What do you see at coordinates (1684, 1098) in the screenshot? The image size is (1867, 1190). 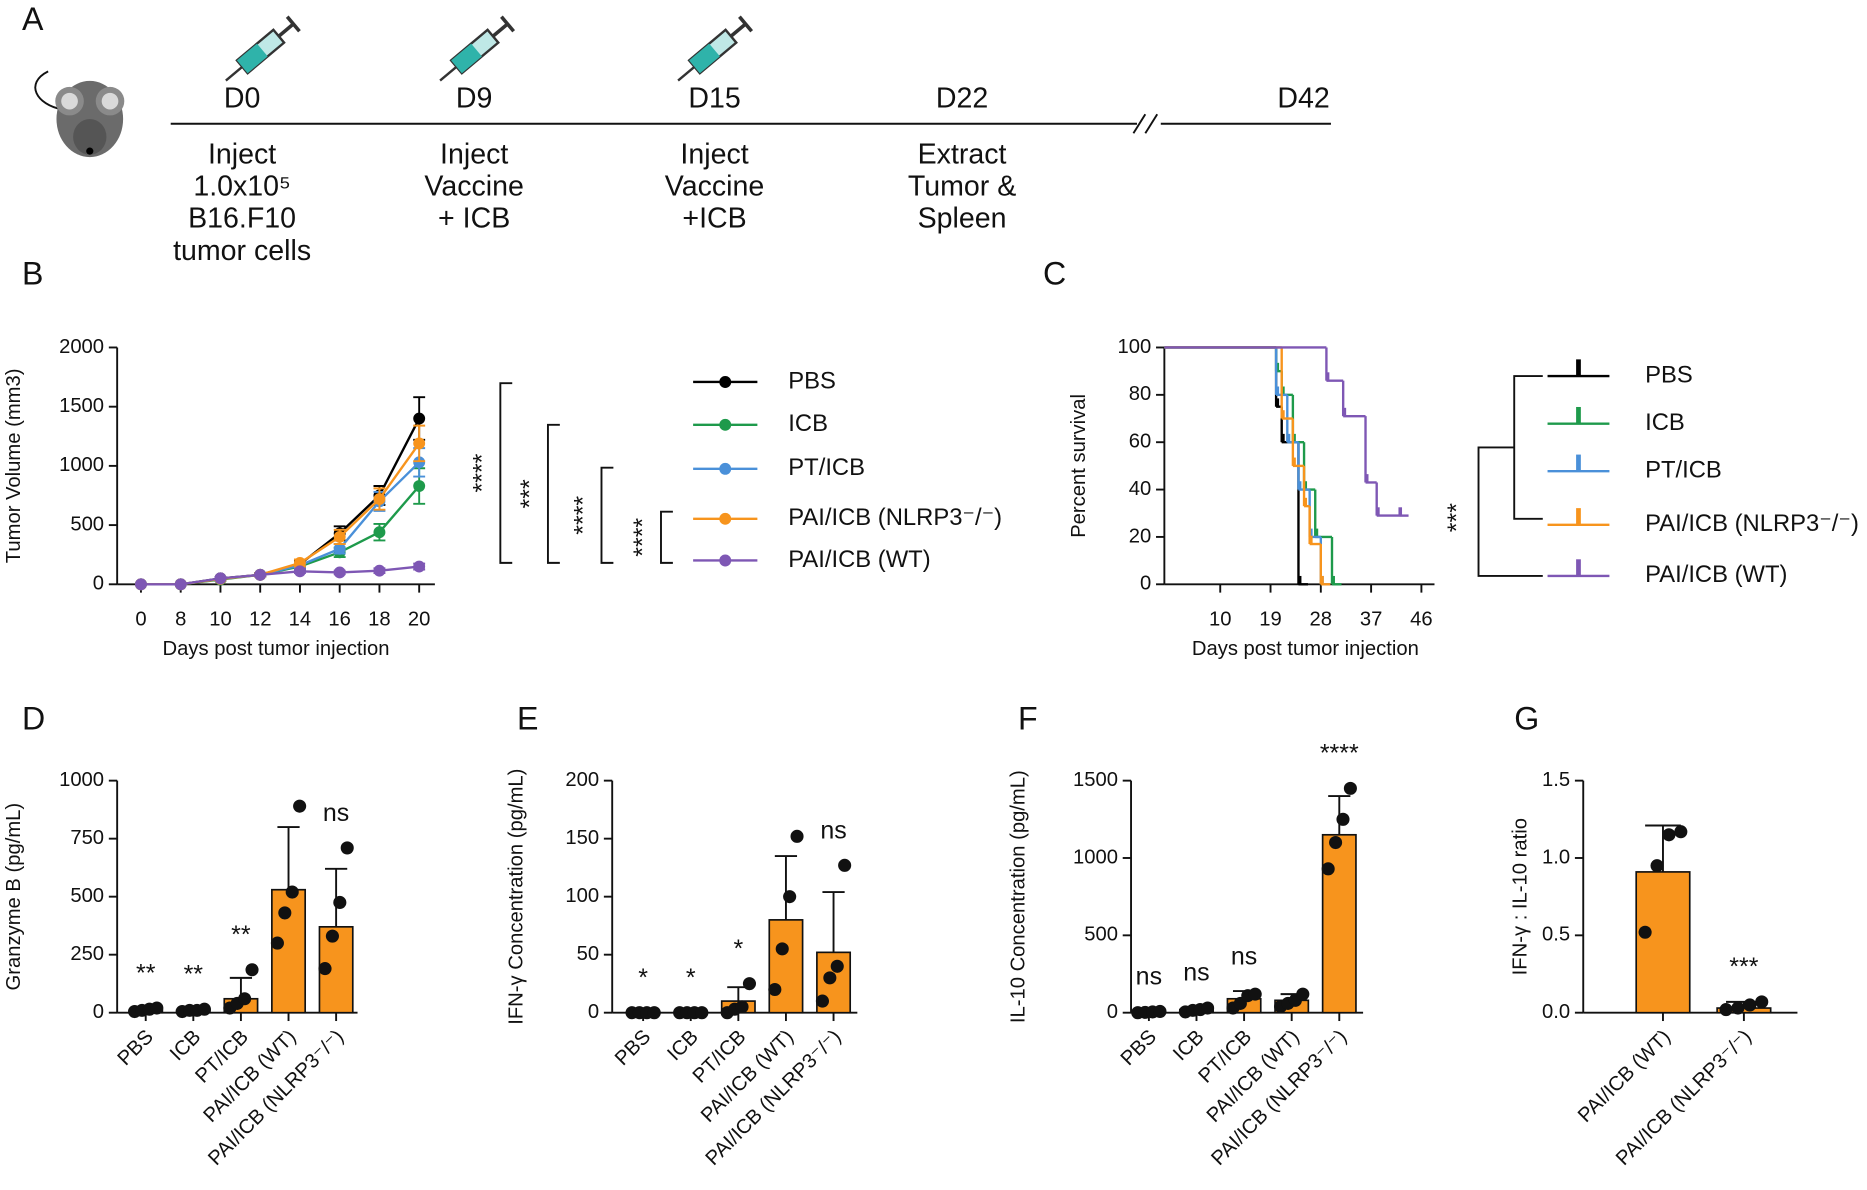 I see `x-tick-label: PAI/ICB (NLRP3⁻/⁻)` at bounding box center [1684, 1098].